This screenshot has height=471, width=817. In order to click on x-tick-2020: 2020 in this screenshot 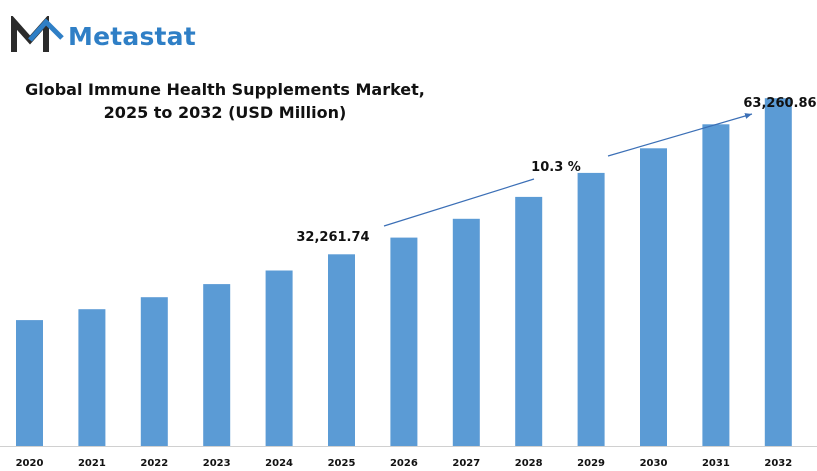, I will do `click(30, 463)`.